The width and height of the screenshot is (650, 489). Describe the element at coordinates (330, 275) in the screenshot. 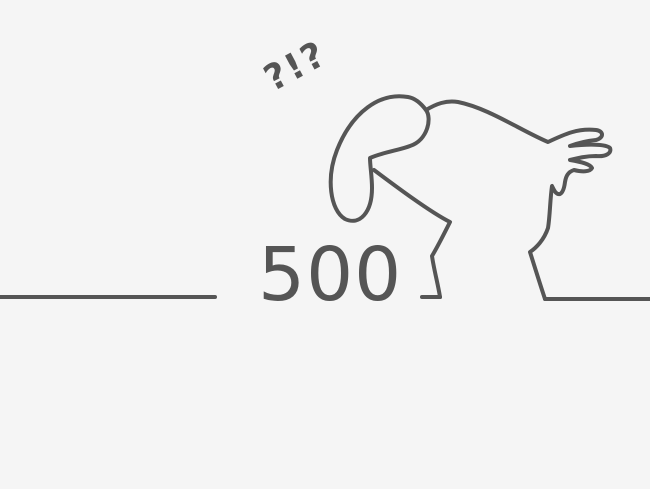

I see `error-code: 500` at that location.